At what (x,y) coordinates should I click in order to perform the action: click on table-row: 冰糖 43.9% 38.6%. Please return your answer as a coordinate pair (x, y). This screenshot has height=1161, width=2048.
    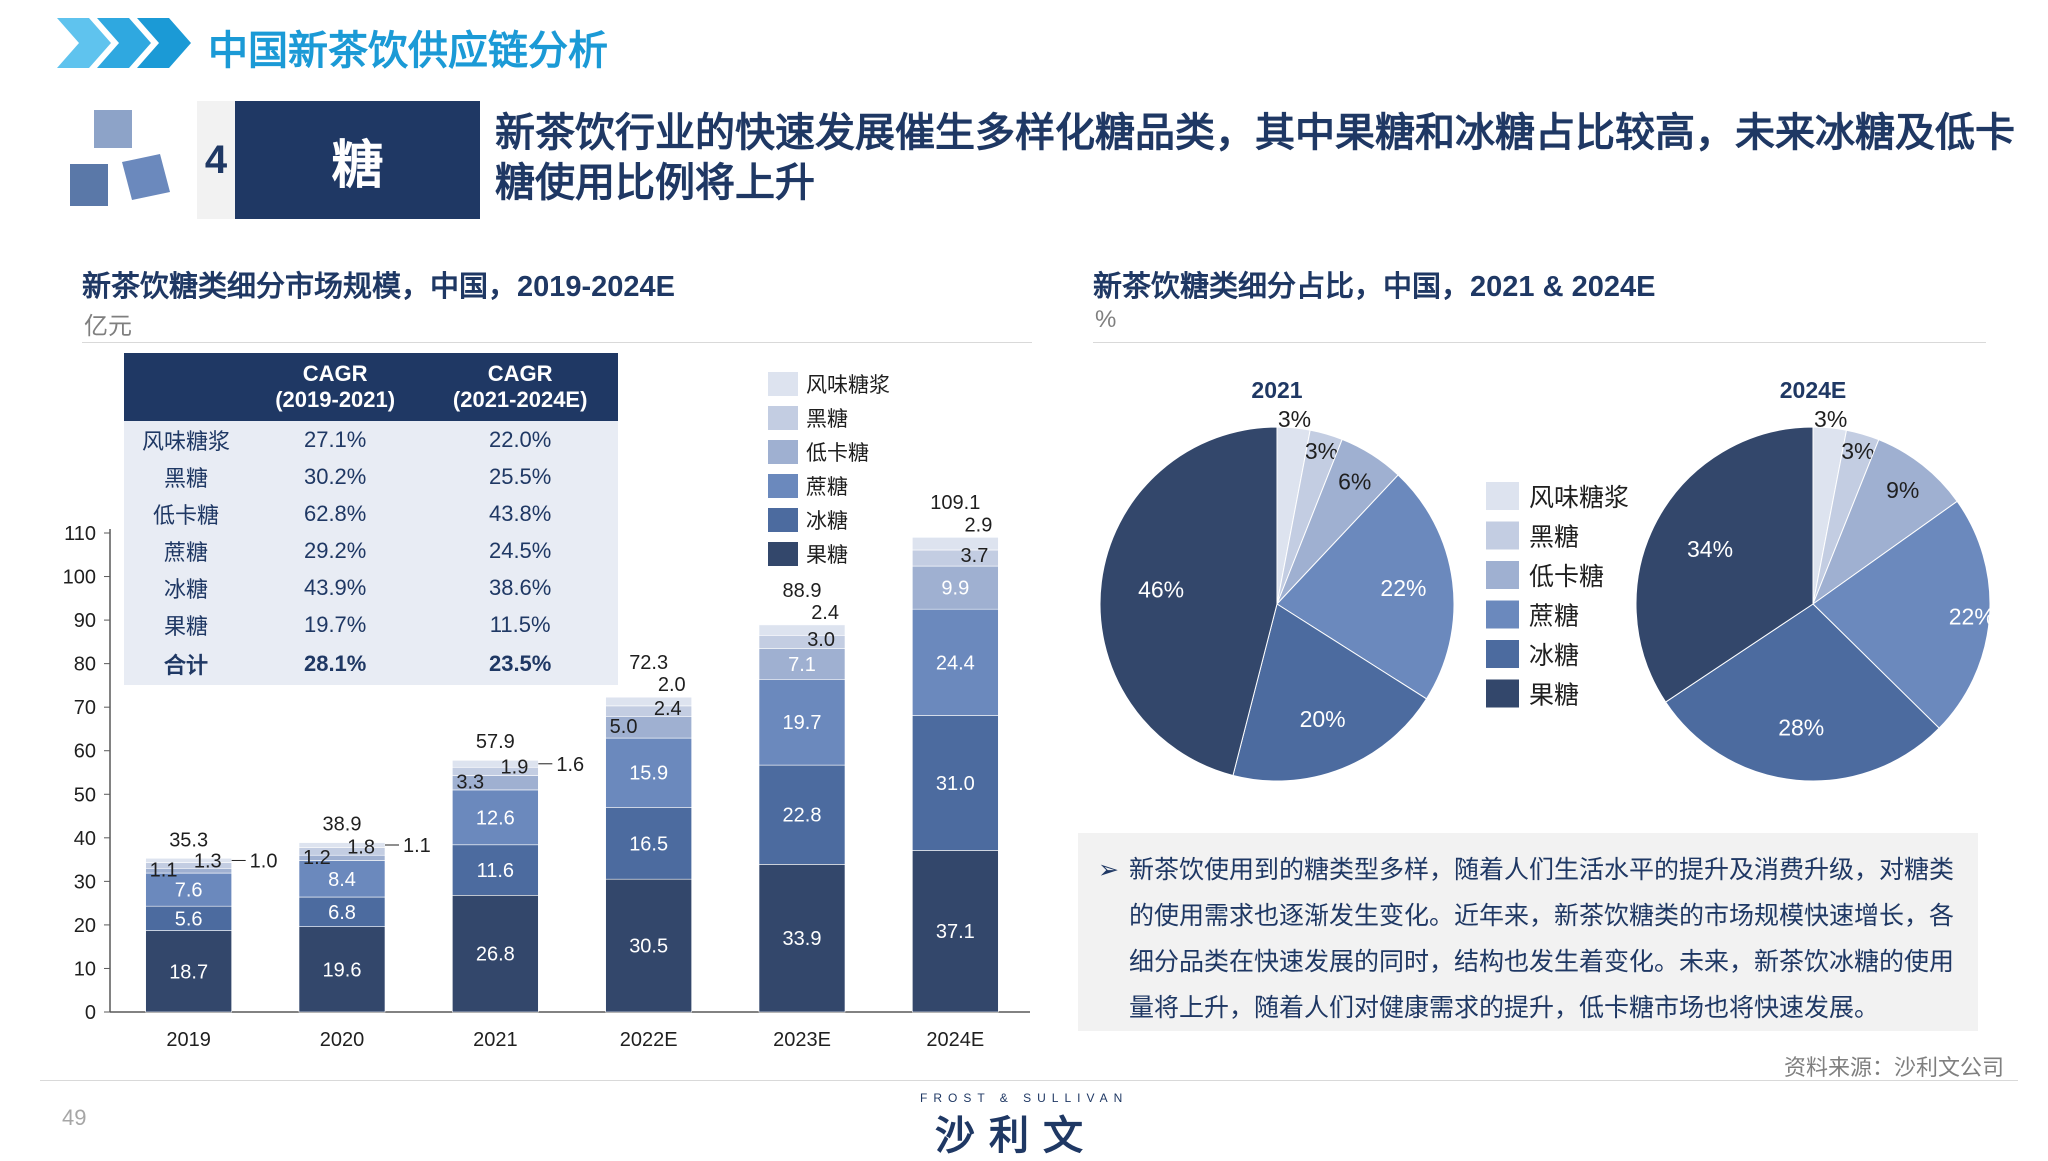
    Looking at the image, I should click on (371, 587).